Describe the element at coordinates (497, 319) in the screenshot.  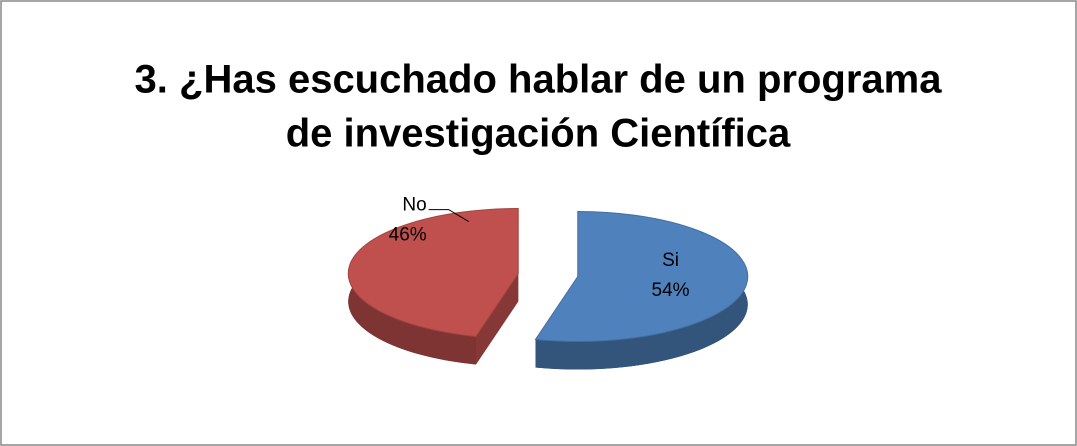
I see `slice-side` at that location.